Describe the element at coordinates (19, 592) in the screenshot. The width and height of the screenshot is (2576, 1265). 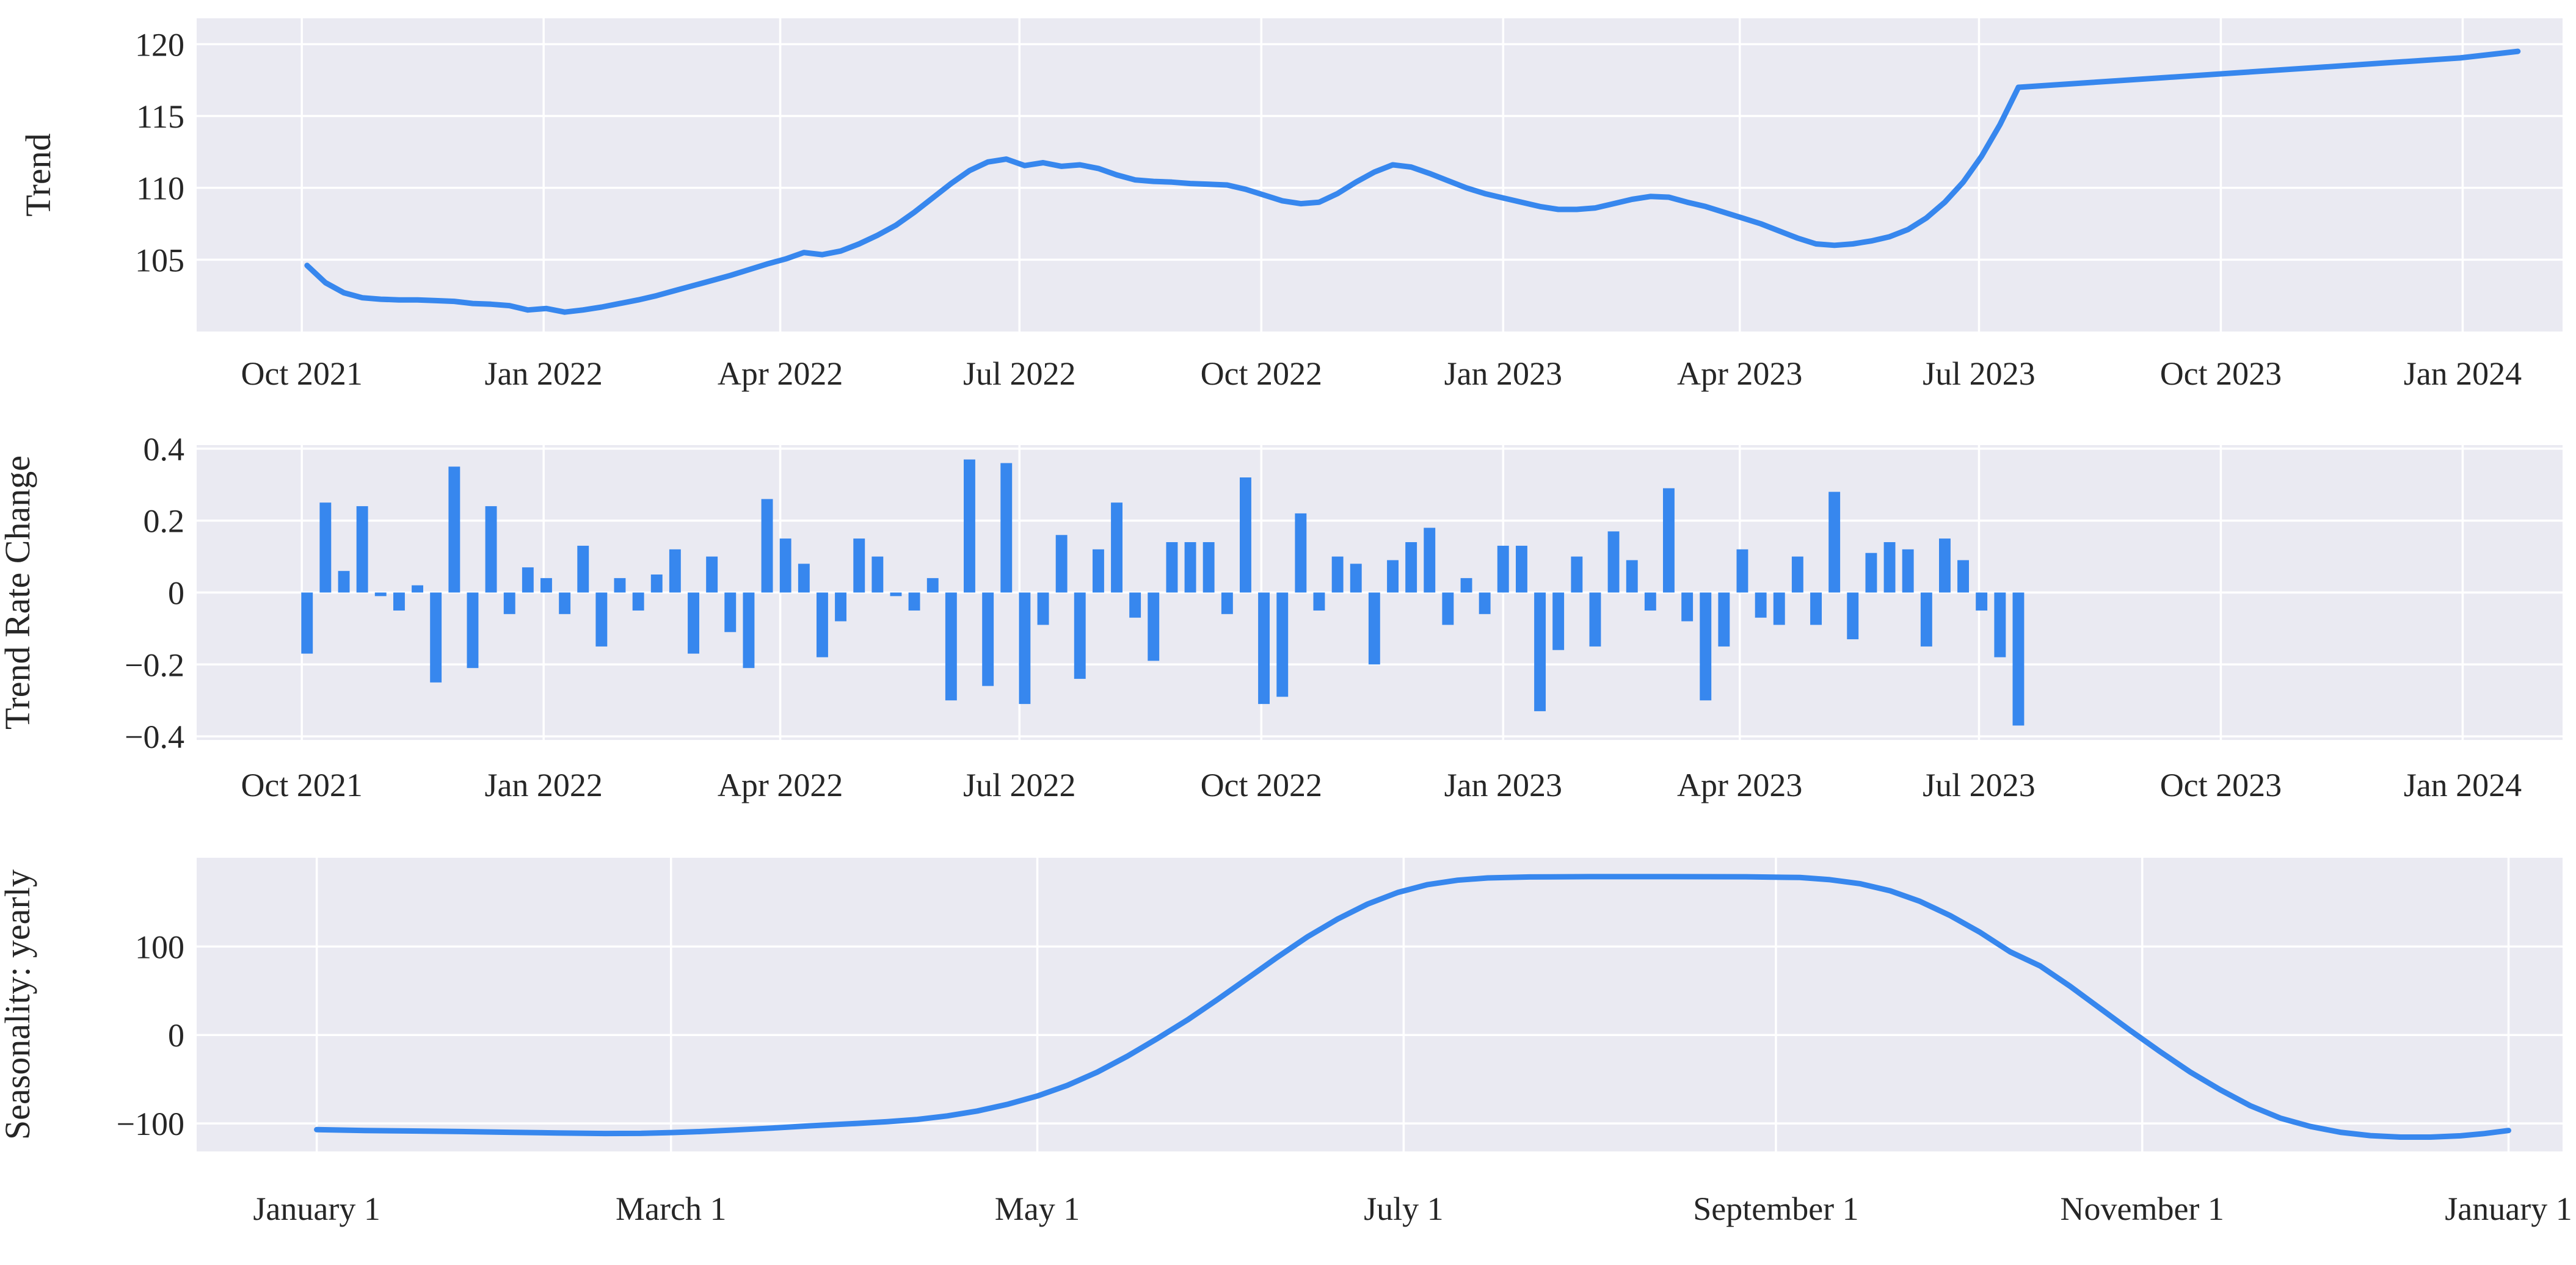
I see `y-axis-title: Trend Rate Change` at that location.